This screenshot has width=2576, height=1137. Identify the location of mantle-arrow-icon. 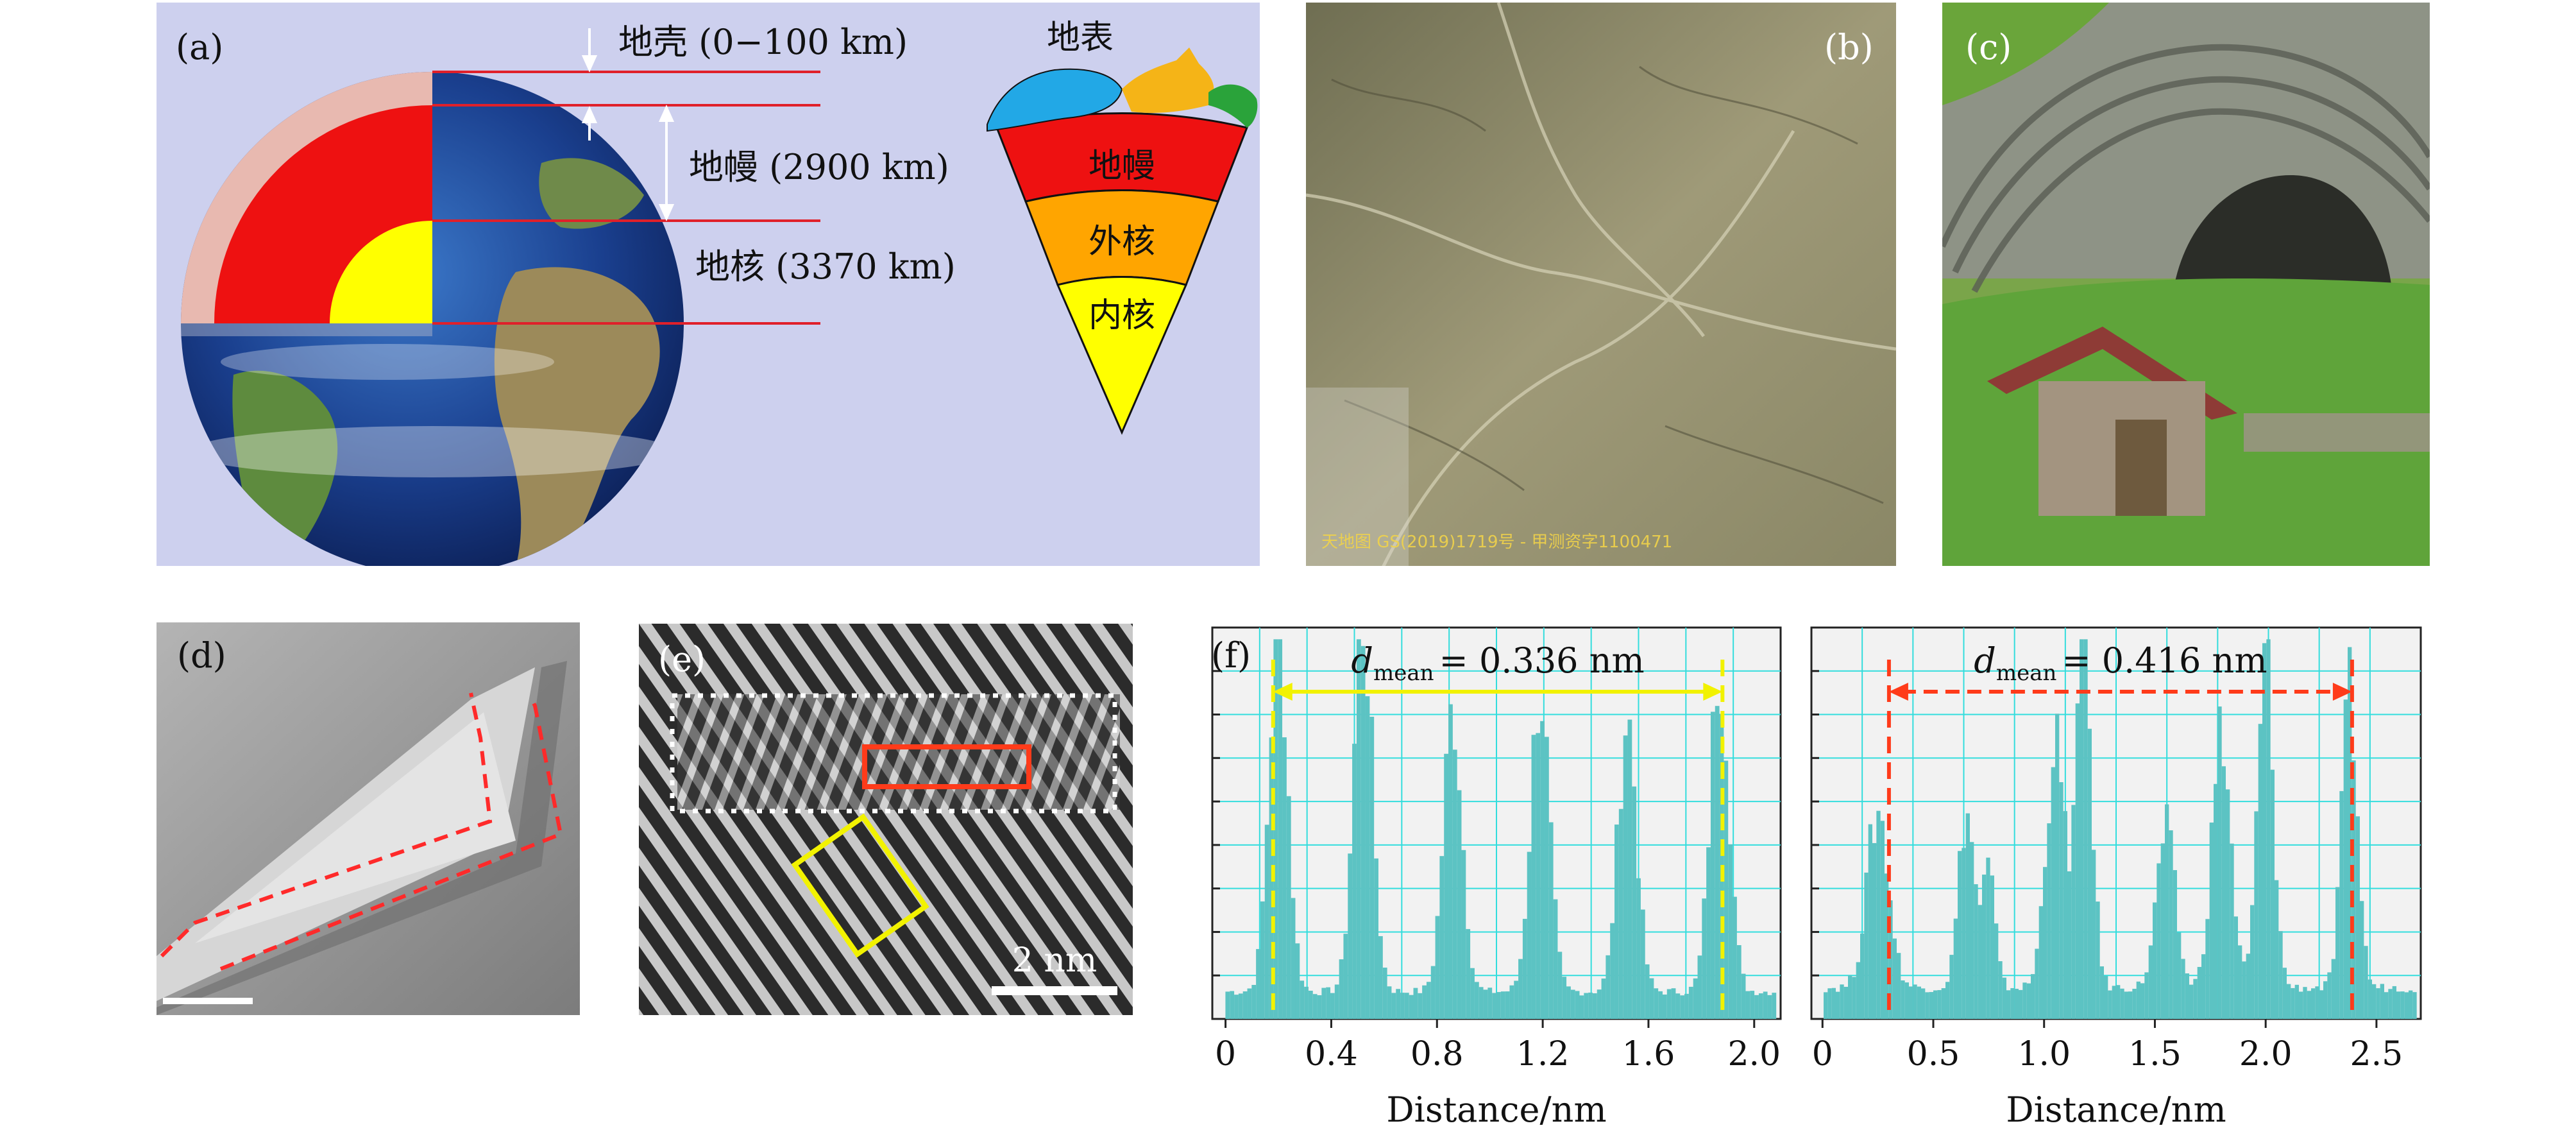
(666, 163).